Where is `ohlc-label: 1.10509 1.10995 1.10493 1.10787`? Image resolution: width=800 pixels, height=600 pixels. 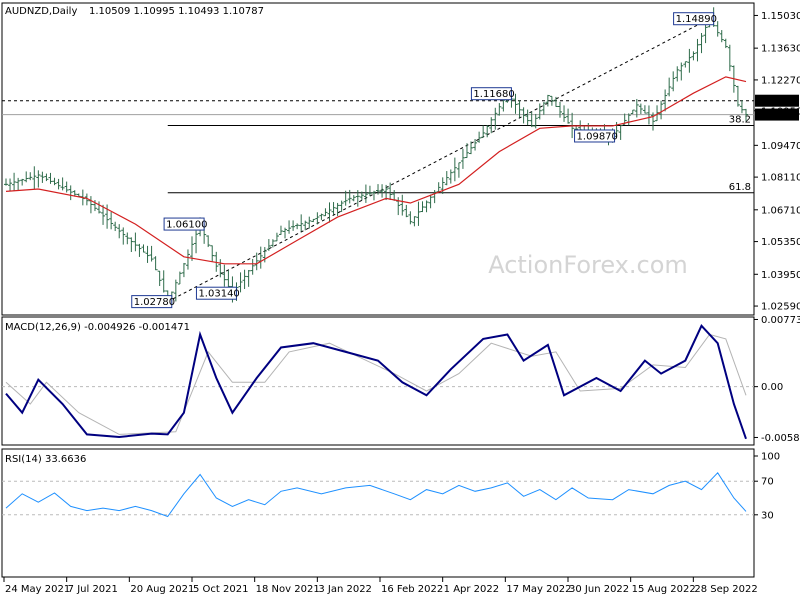 ohlc-label: 1.10509 1.10995 1.10493 1.10787 is located at coordinates (176, 11).